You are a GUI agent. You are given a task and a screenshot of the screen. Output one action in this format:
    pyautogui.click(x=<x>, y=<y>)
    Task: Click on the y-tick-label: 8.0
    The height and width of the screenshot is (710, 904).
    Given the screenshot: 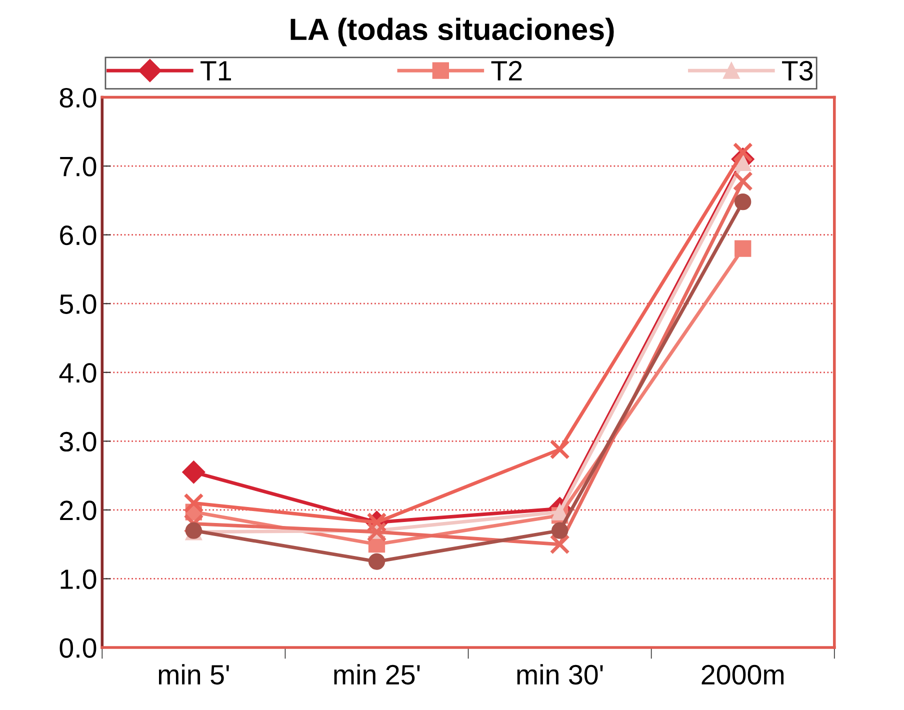 What is the action you would take?
    pyautogui.click(x=78, y=98)
    